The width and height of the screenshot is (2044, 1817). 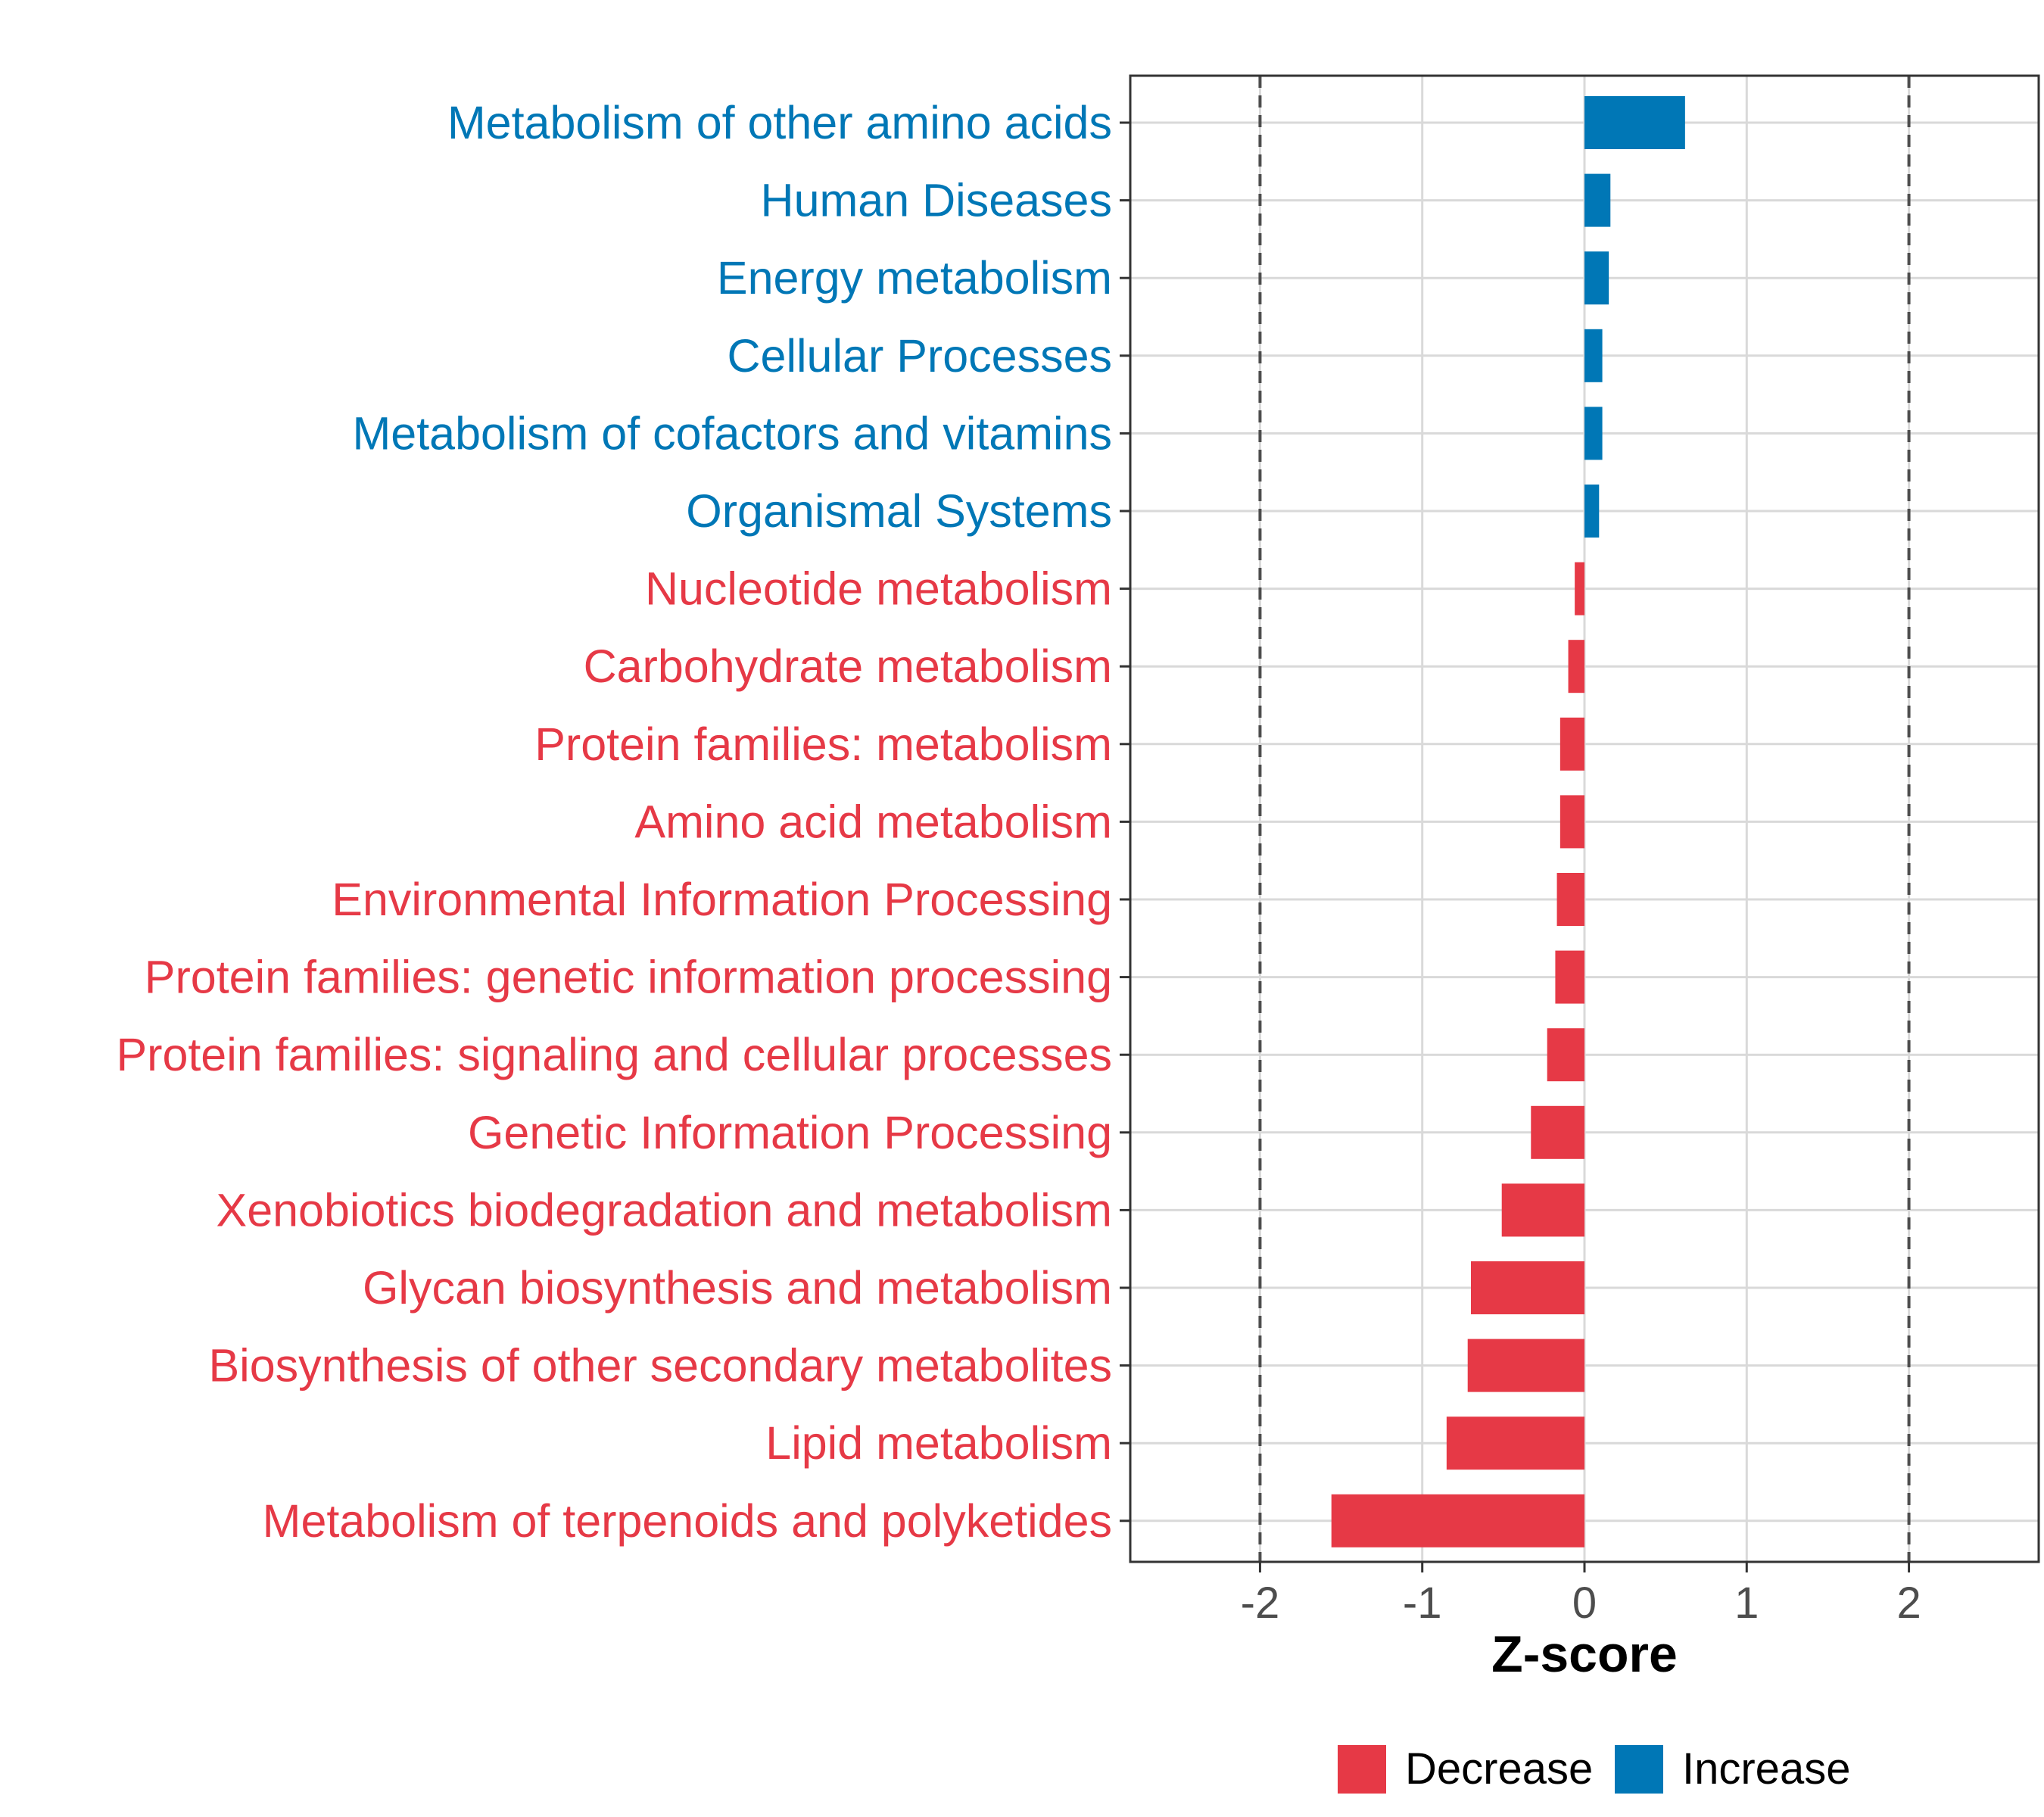 What do you see at coordinates (873, 821) in the screenshot?
I see `category-label: Amino acid metabolism` at bounding box center [873, 821].